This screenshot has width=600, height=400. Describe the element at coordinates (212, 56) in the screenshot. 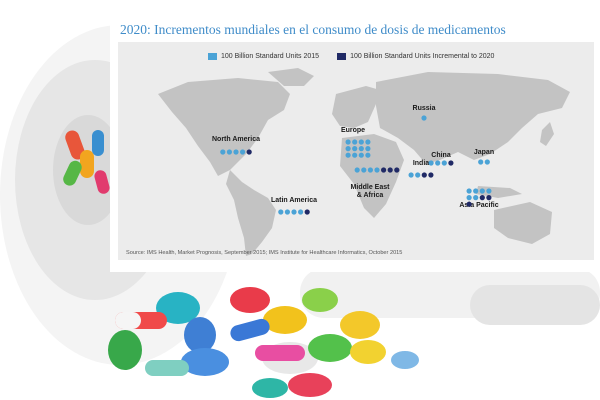

I see `legend-swatch-base` at that location.